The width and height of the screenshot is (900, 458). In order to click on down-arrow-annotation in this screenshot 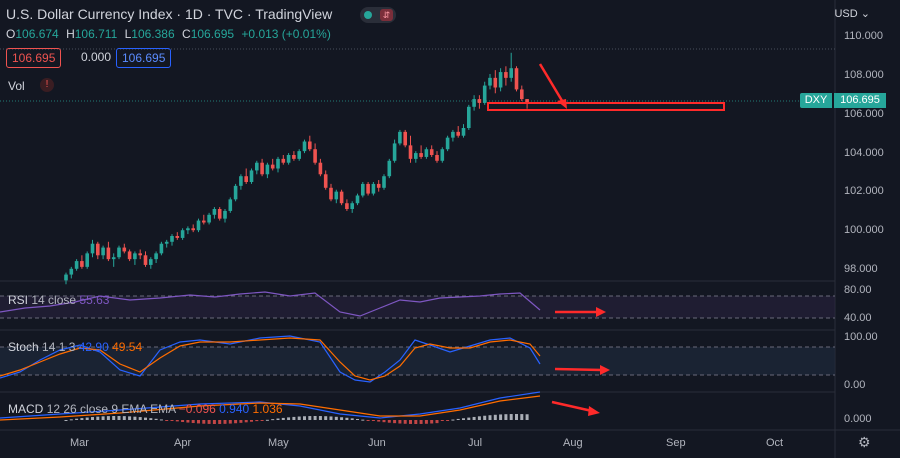, I will do `click(552, 84)`.